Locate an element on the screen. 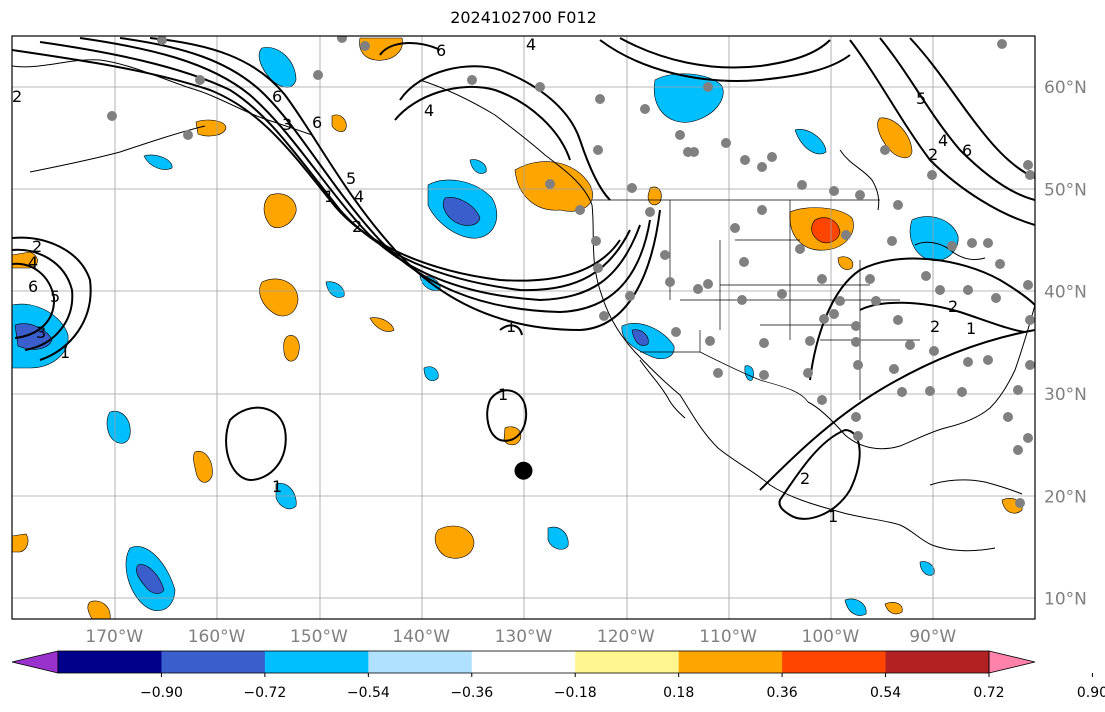 The height and width of the screenshot is (712, 1105). latitude-label: 60°N is located at coordinates (1065, 88).